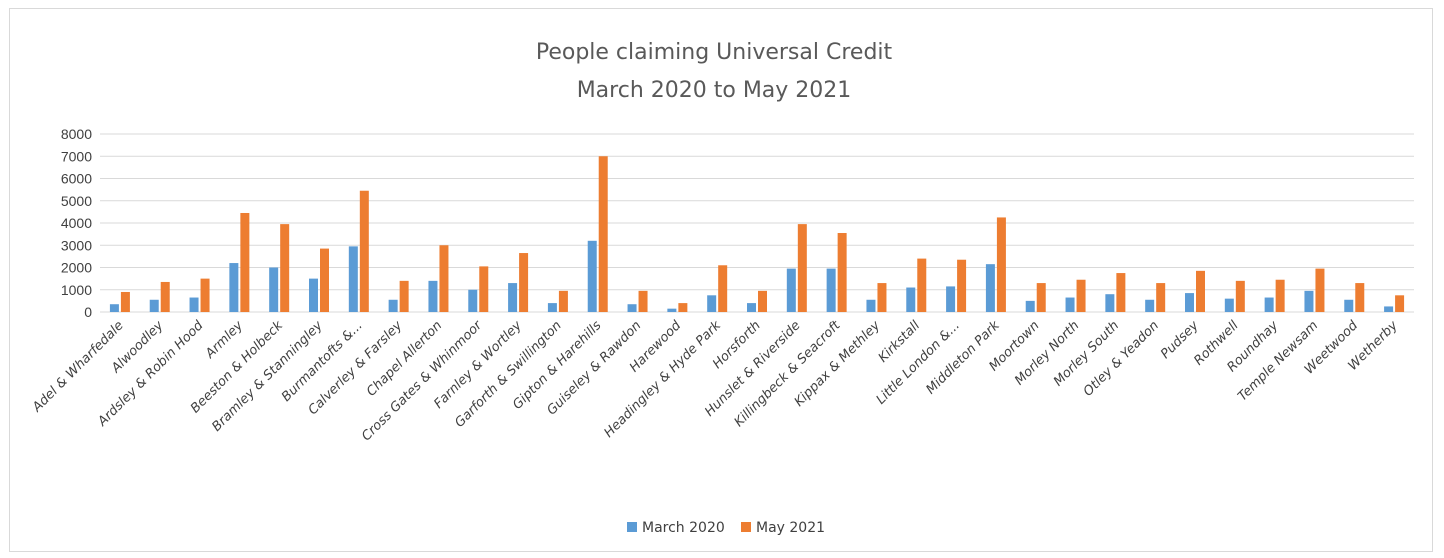 This screenshot has height=558, width=1444. What do you see at coordinates (76, 245) in the screenshot?
I see `y-tick-label: 3000` at bounding box center [76, 245].